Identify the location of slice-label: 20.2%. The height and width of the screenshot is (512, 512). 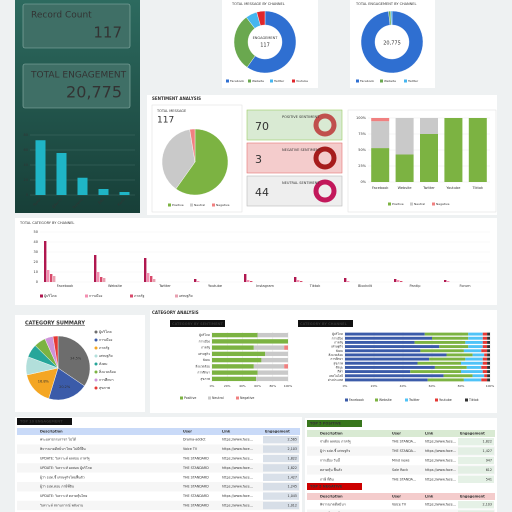
(65, 387).